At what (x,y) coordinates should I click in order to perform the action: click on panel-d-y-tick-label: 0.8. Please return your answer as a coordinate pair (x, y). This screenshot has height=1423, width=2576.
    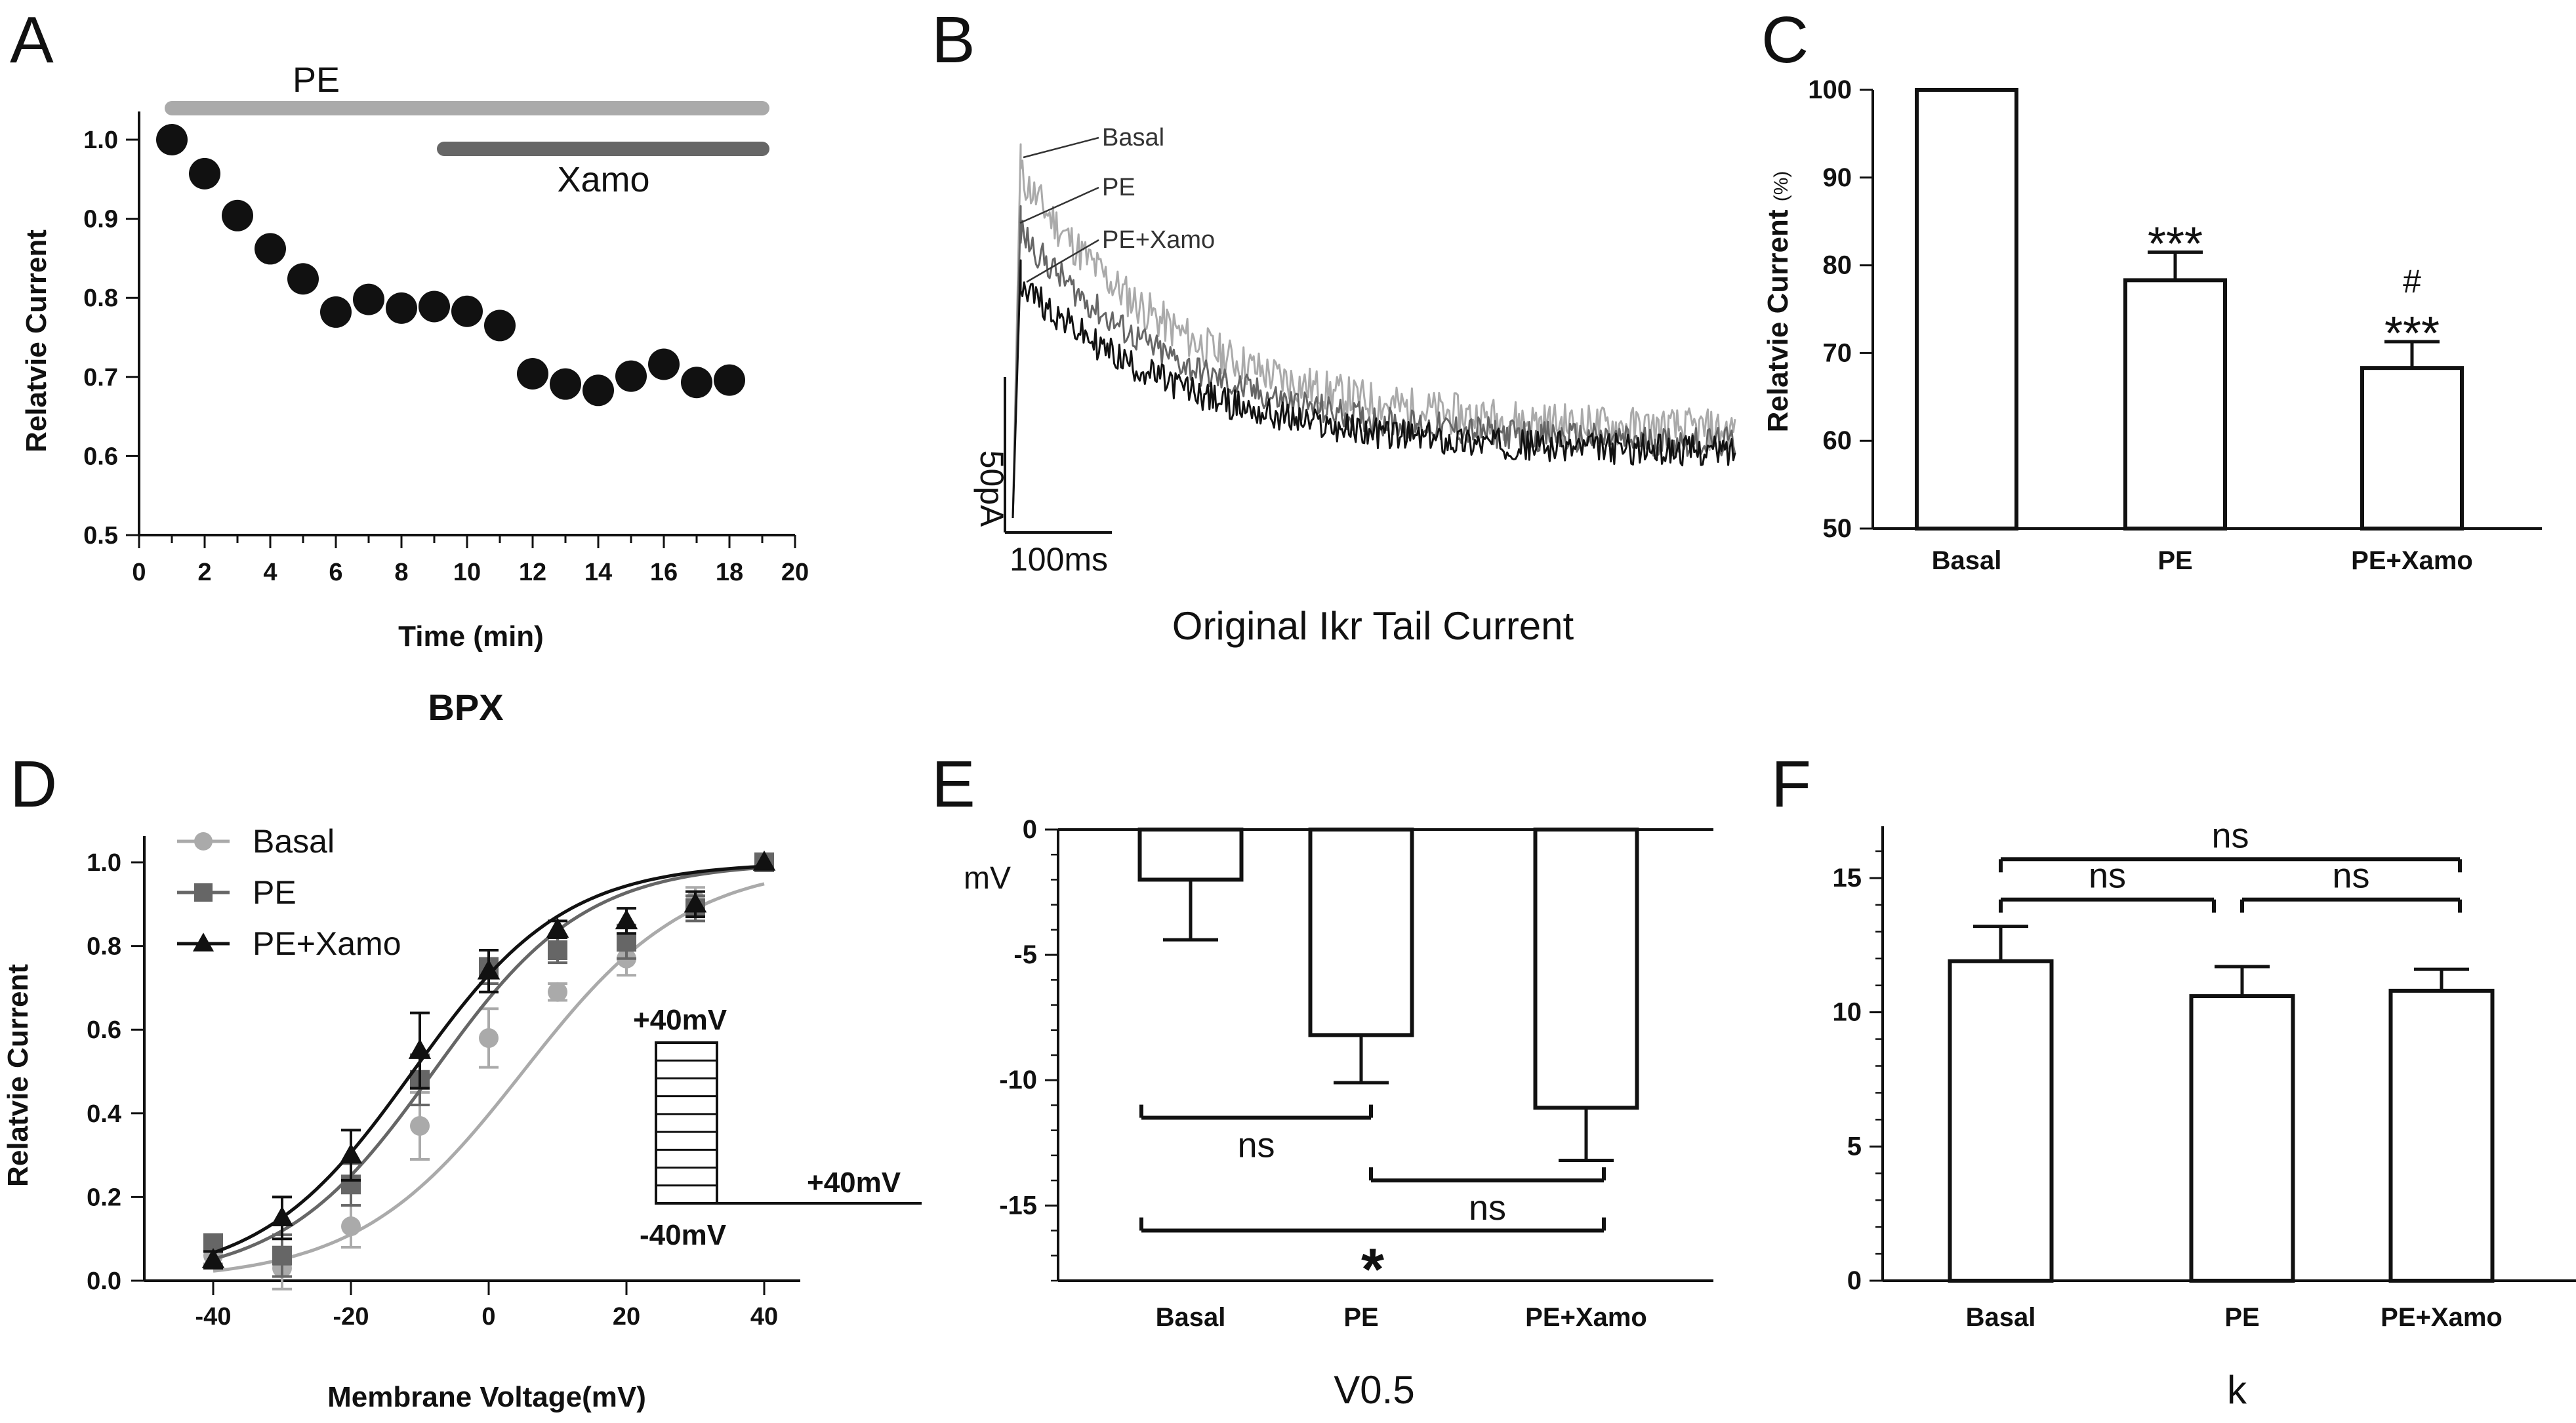
    Looking at the image, I should click on (104, 947).